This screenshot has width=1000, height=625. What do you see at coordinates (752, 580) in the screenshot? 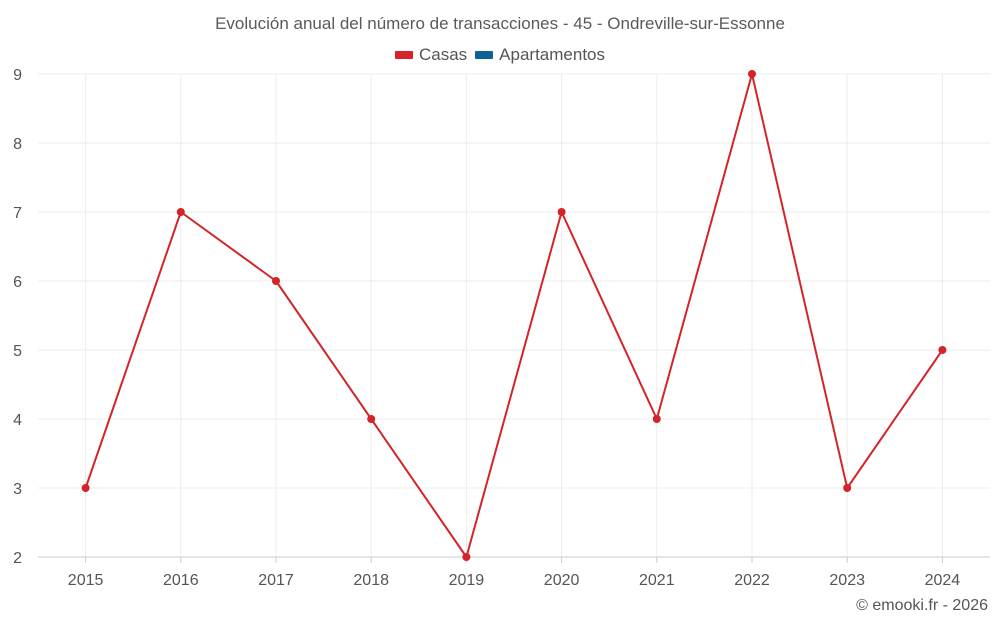
I see `x-tick-label-2022: 2022` at bounding box center [752, 580].